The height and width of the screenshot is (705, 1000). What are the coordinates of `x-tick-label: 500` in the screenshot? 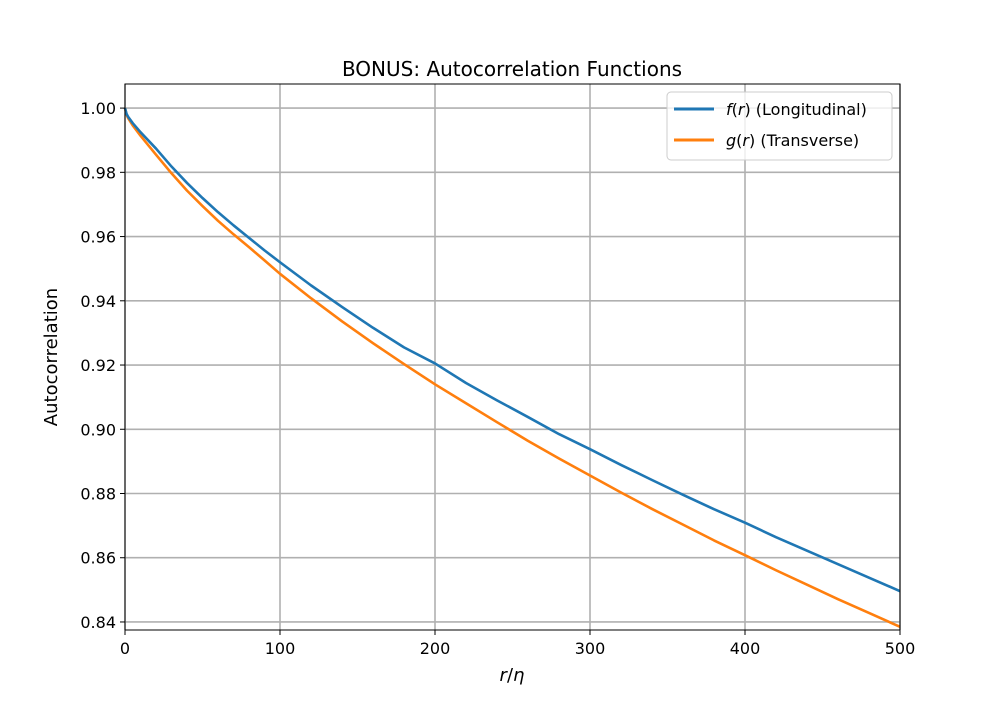 It's located at (900, 648).